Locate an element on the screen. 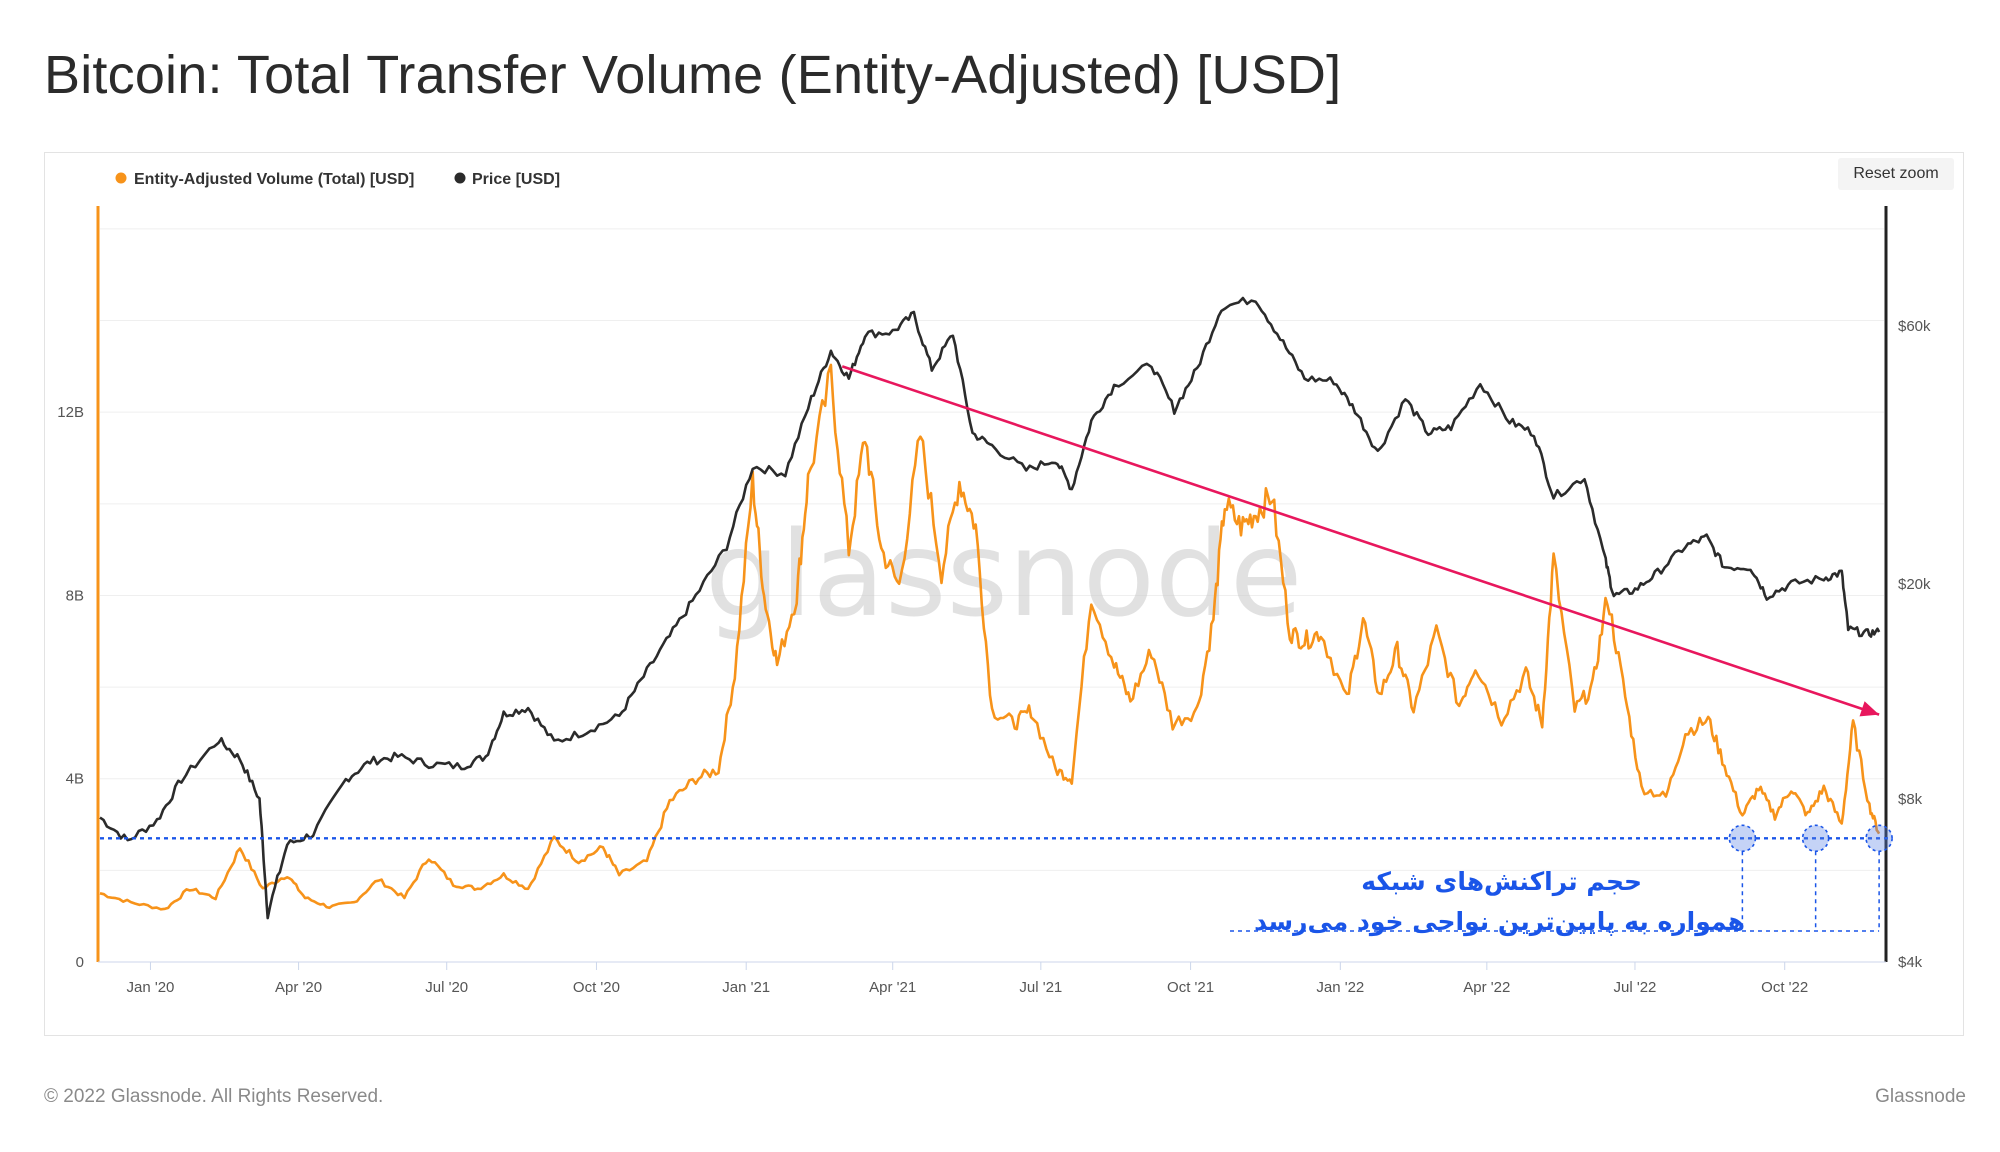 This screenshot has height=1152, width=2000. legend-price-label: Price [USD] is located at coordinates (516, 179).